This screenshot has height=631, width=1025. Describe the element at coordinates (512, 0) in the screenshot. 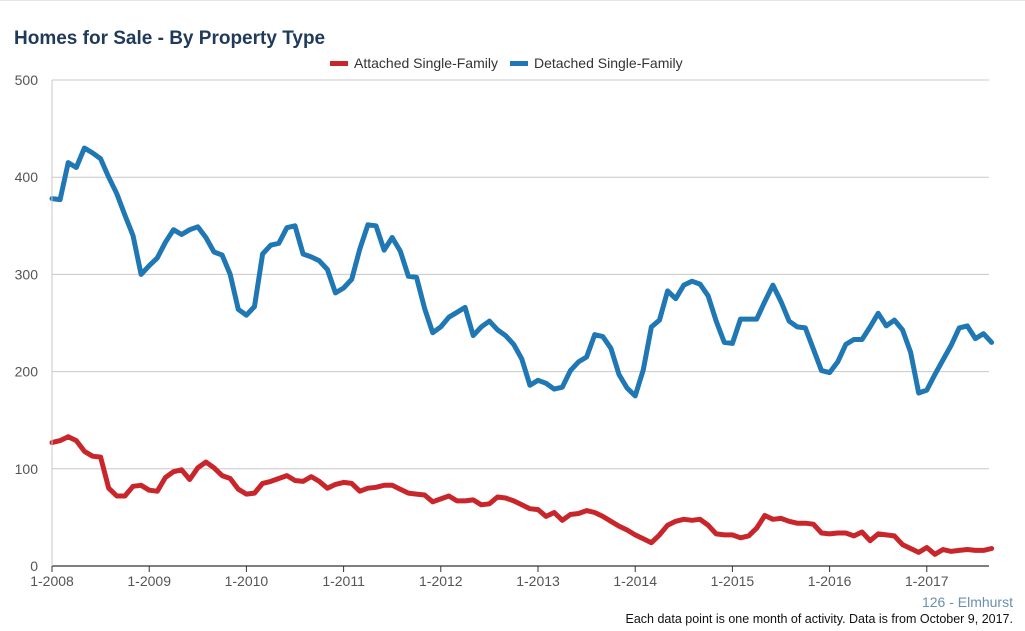

I see `top-rule` at that location.